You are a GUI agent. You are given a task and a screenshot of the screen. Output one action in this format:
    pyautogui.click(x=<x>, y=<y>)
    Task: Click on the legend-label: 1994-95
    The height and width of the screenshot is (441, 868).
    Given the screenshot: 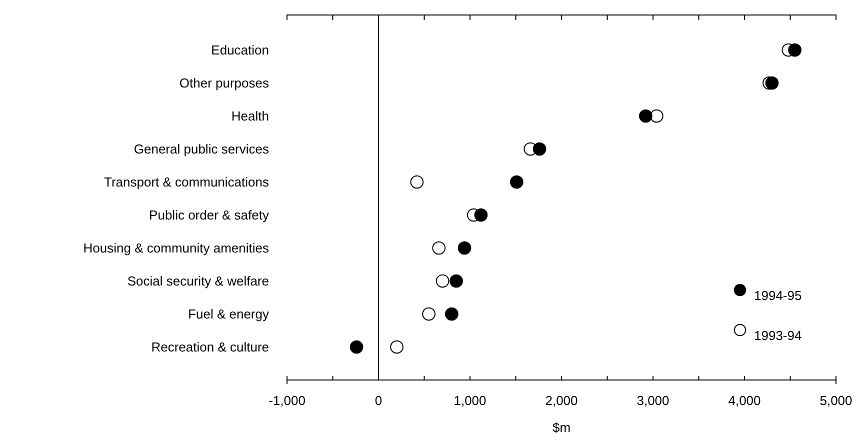 What is the action you would take?
    pyautogui.click(x=778, y=295)
    